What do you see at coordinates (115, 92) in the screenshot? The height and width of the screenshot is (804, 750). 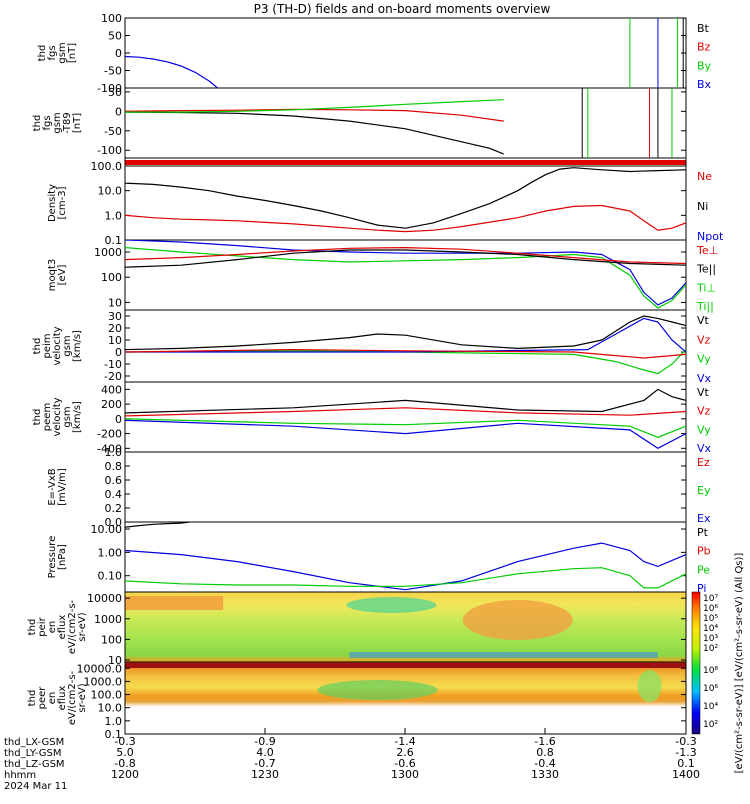 I see `y-tick-label: 50` at bounding box center [115, 92].